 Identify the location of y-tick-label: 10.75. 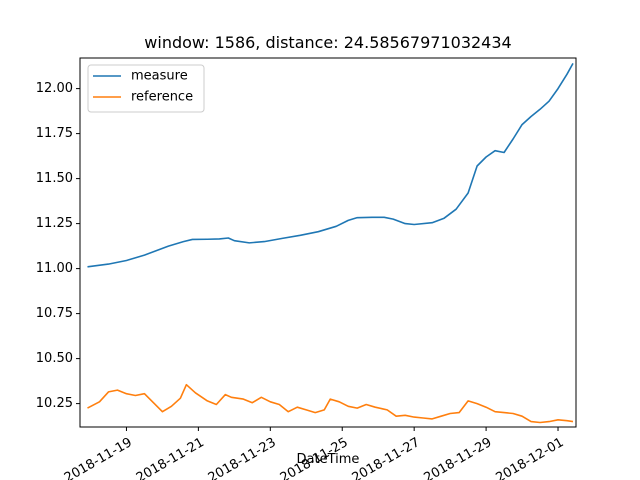
(54, 313).